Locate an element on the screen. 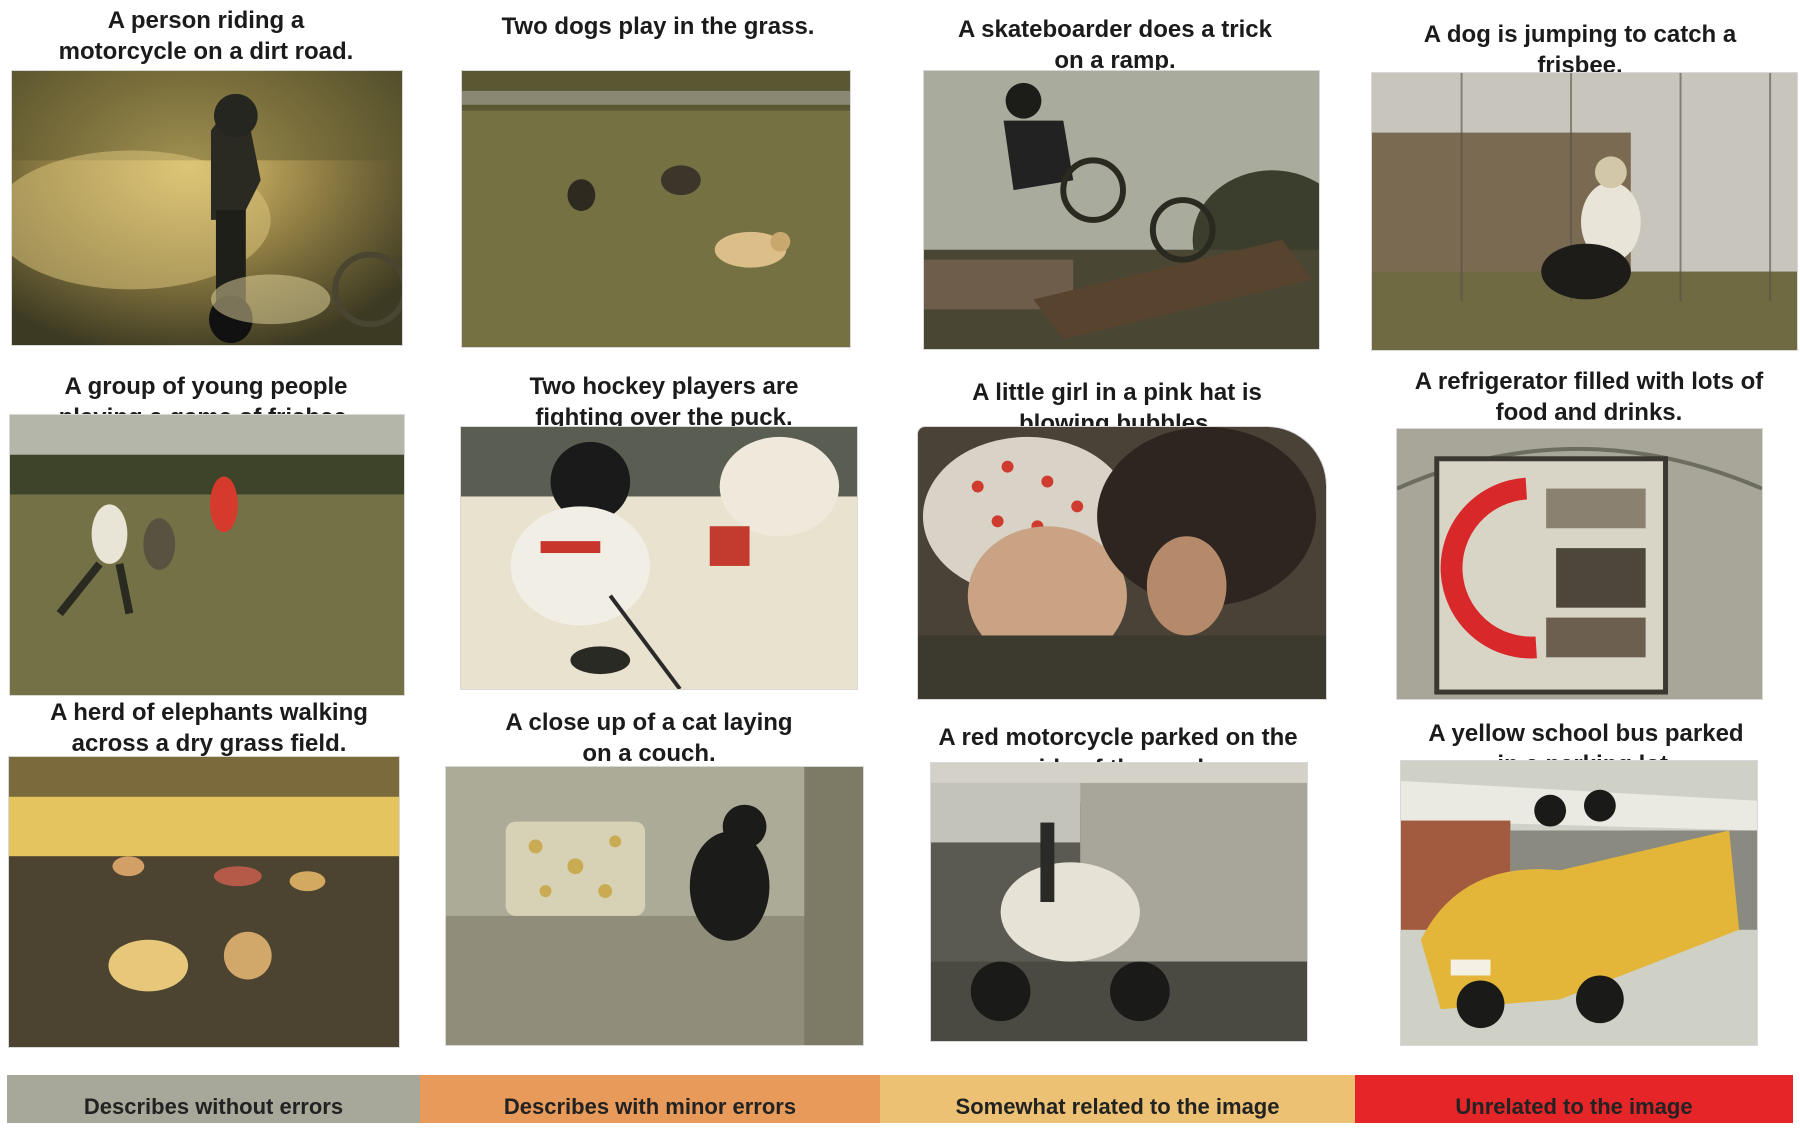 The height and width of the screenshot is (1135, 1800). caption-line: on a ramp. is located at coordinates (1115, 60).